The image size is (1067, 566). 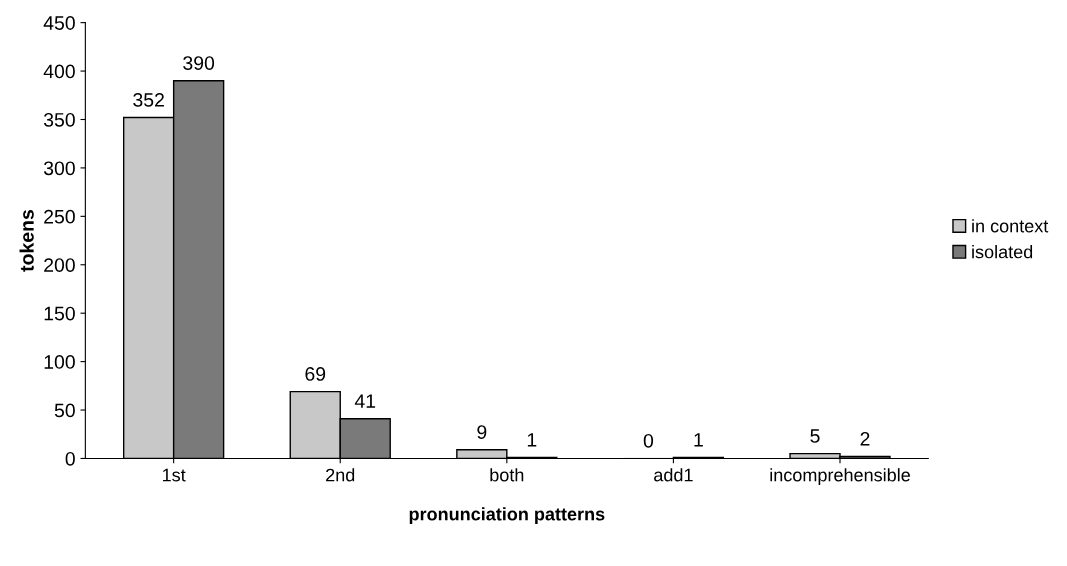 I want to click on x-tick-label: both, so click(x=507, y=475).